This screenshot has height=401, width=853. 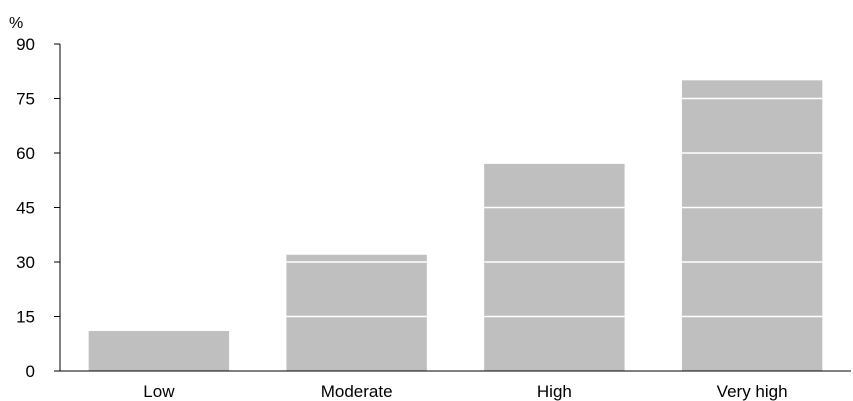 What do you see at coordinates (38, 208) in the screenshot?
I see `y-ticks-group: 0 15 30 45 60 75 90` at bounding box center [38, 208].